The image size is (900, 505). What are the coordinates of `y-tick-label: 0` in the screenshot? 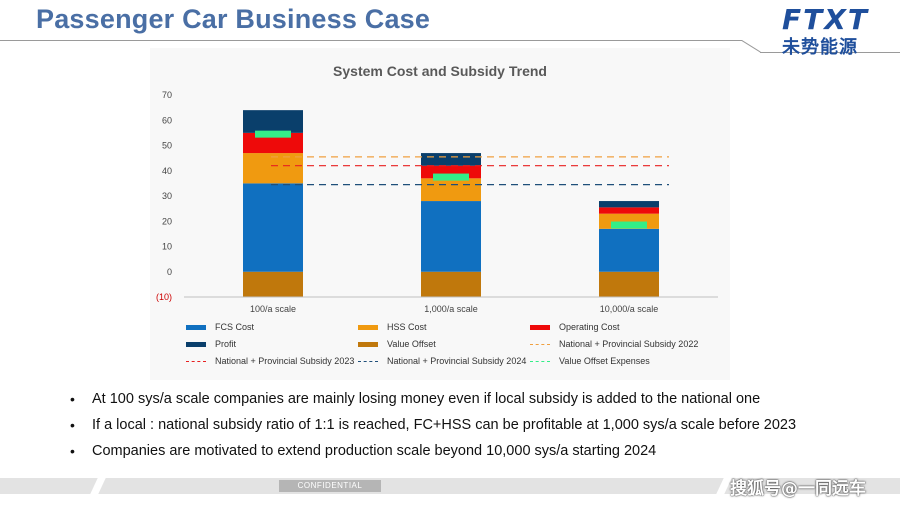 It's located at (169, 272).